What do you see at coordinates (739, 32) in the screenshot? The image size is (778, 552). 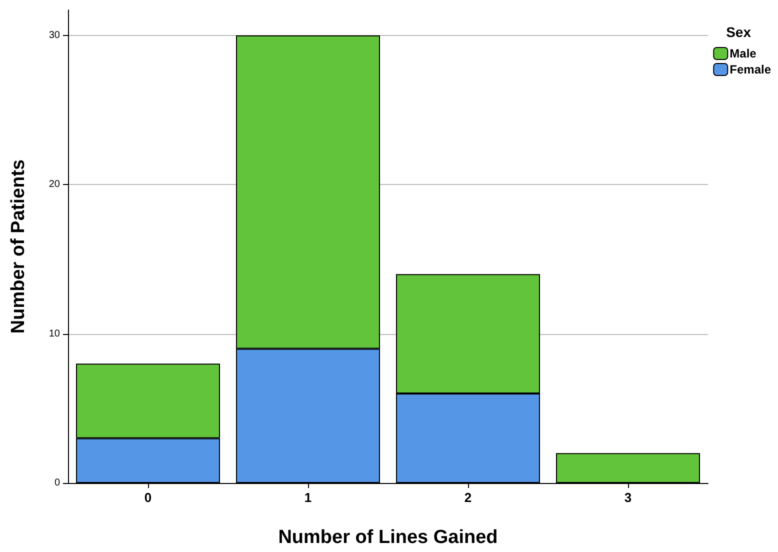 I see `legend-title: Sex` at bounding box center [739, 32].